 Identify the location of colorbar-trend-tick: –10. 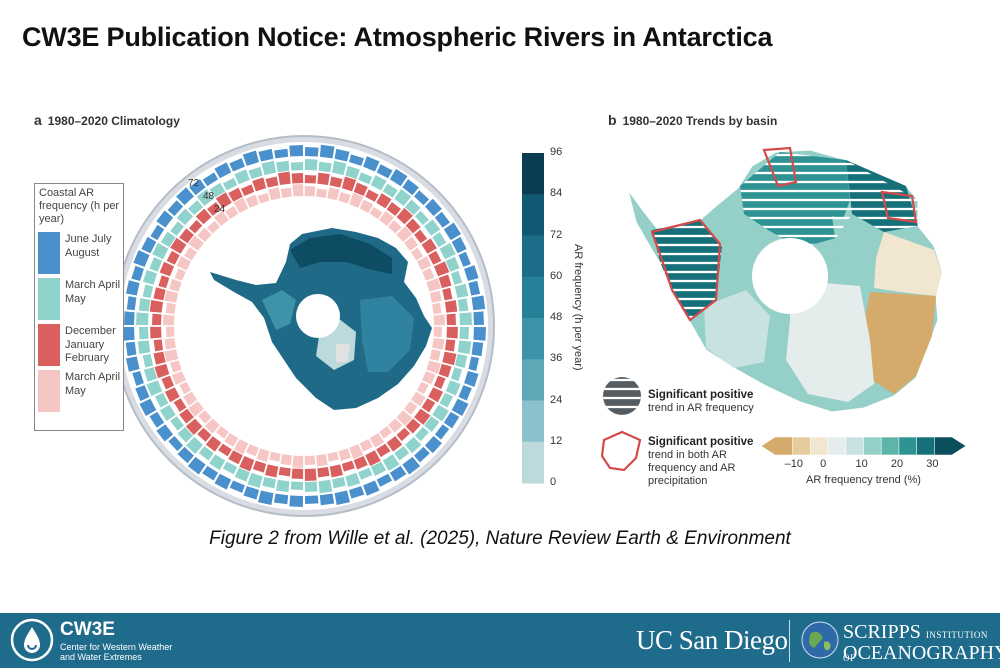
(794, 464).